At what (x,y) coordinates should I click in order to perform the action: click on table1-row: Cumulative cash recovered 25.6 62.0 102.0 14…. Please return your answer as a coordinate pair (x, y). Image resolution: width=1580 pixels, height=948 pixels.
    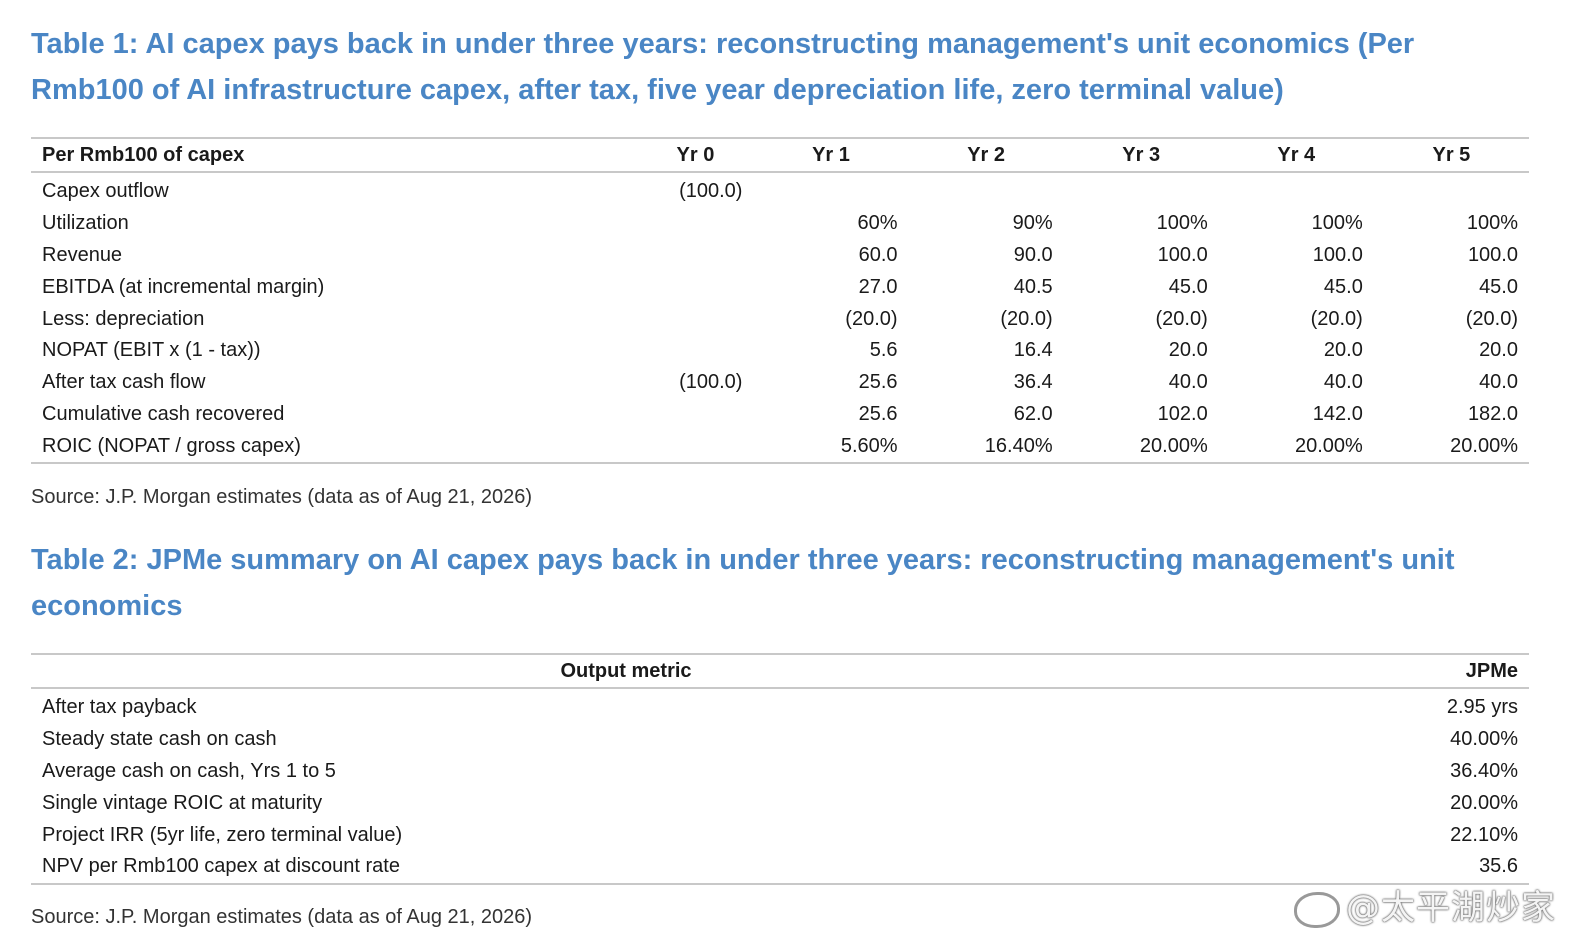
    Looking at the image, I should click on (780, 415).